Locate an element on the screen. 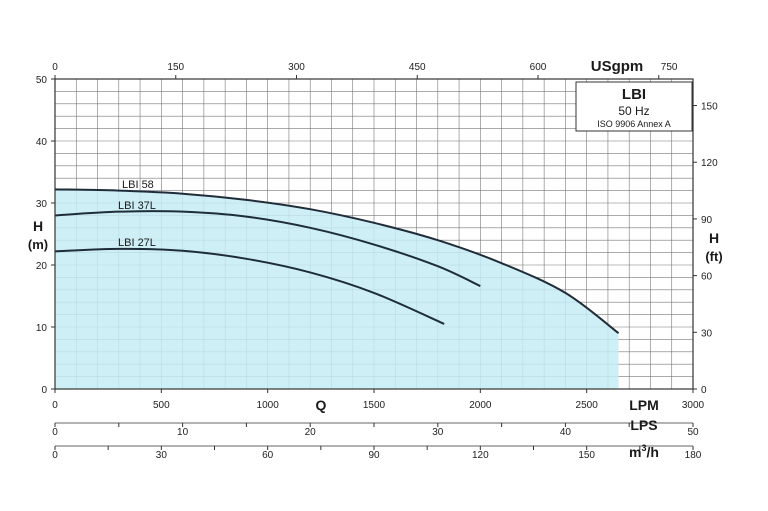  left-axis-ticks-m: 0 10 20 30 40 50 is located at coordinates (45, 235).